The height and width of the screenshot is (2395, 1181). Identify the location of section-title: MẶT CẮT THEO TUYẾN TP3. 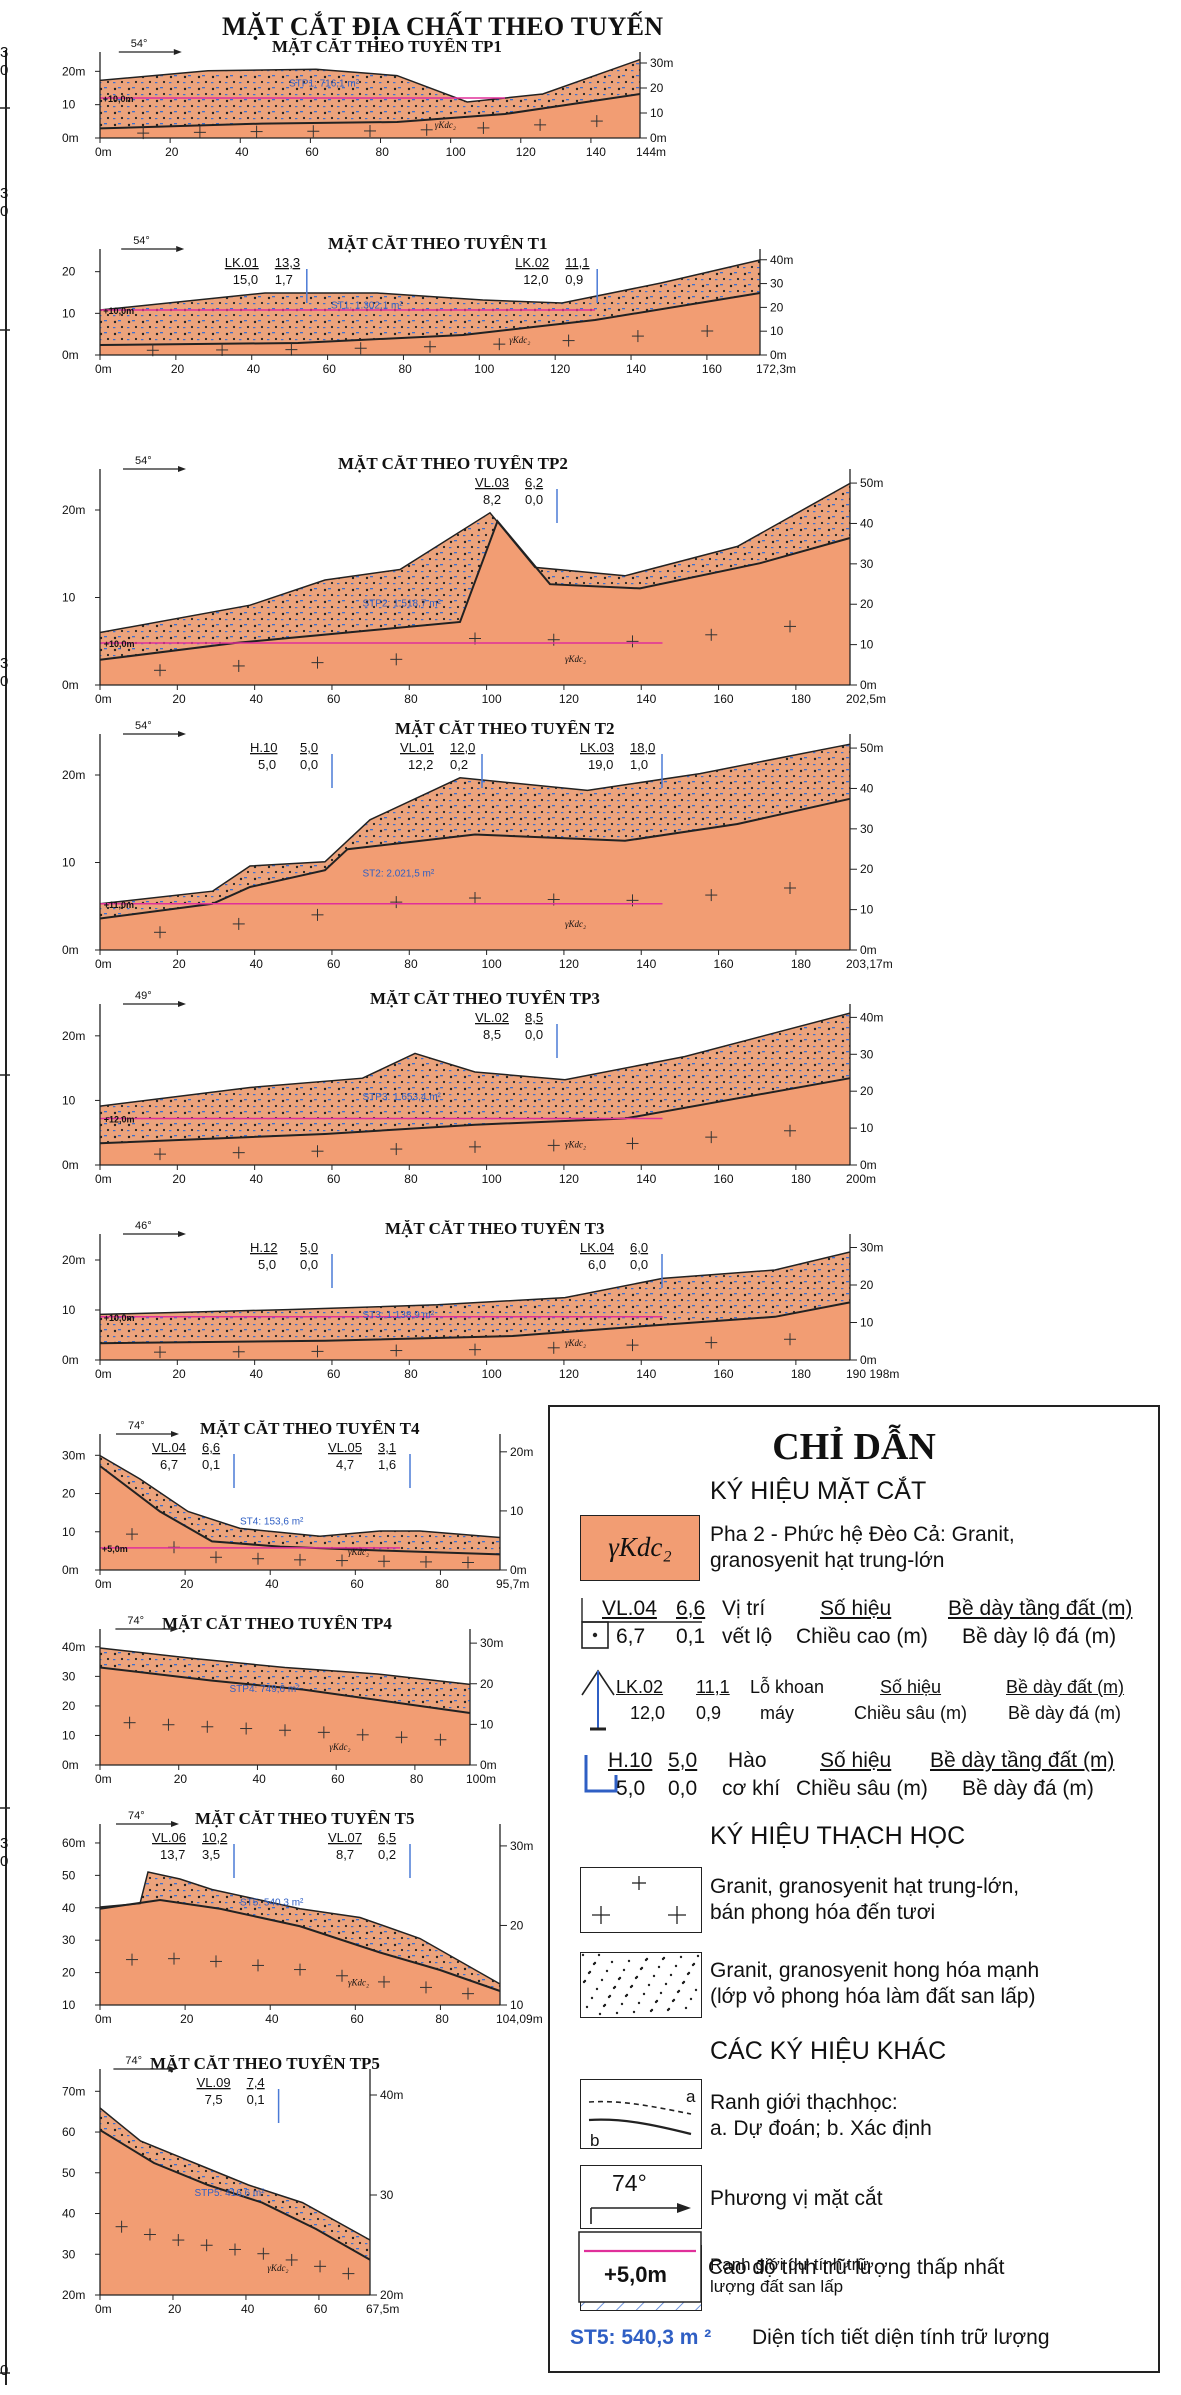
(485, 999).